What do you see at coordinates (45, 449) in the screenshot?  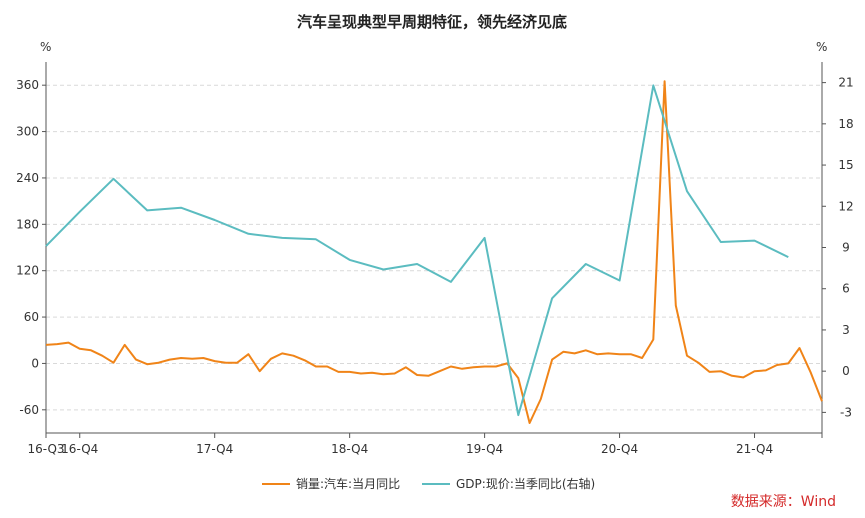 I see `x-tick-label: 16-Q3` at bounding box center [45, 449].